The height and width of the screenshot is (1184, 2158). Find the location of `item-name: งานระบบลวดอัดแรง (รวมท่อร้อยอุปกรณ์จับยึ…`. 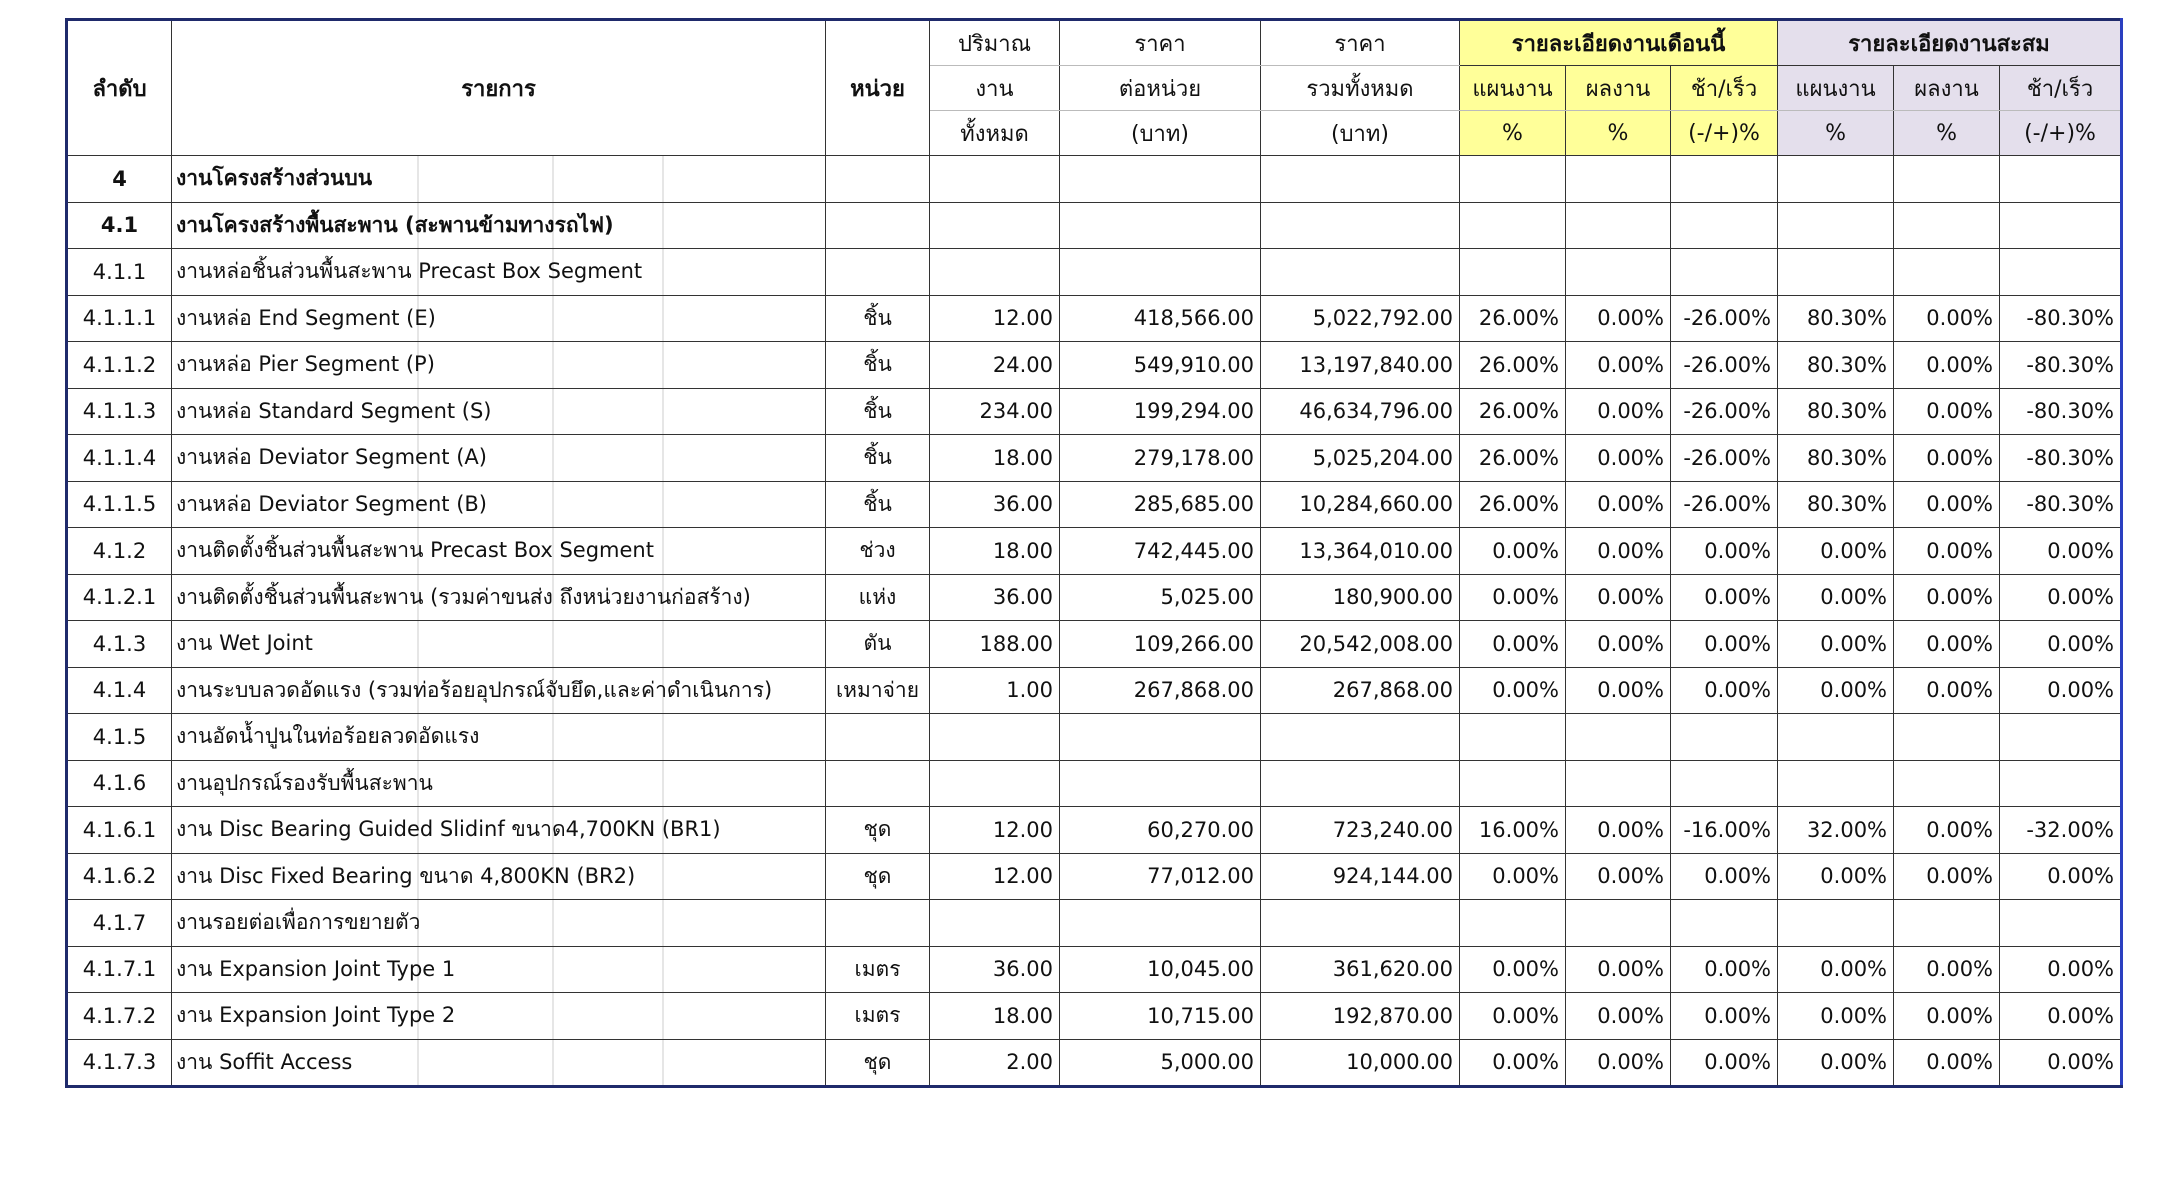

item-name: งานระบบลวดอัดแรง (รวมท่อร้อยอุปกรณ์จับยึ… is located at coordinates (498, 690).